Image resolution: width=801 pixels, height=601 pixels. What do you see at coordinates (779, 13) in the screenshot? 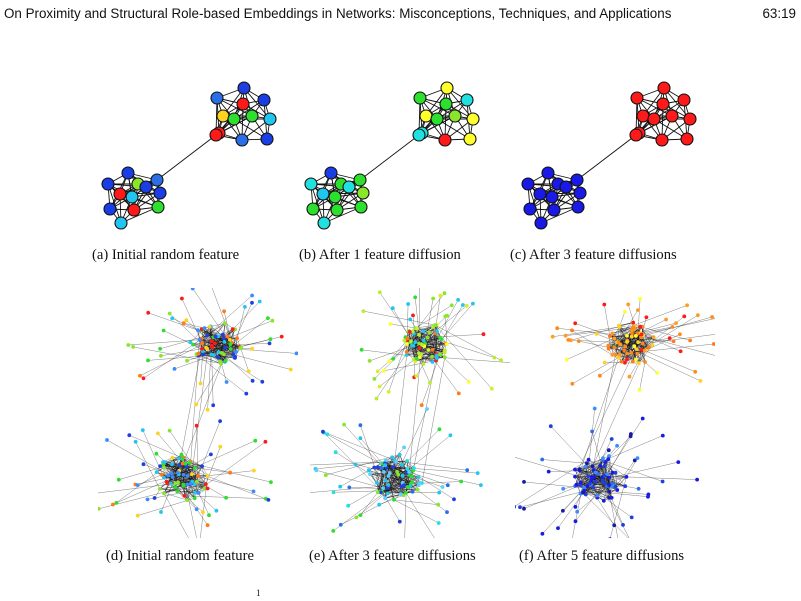
I see `page-number: 63:19` at bounding box center [779, 13].